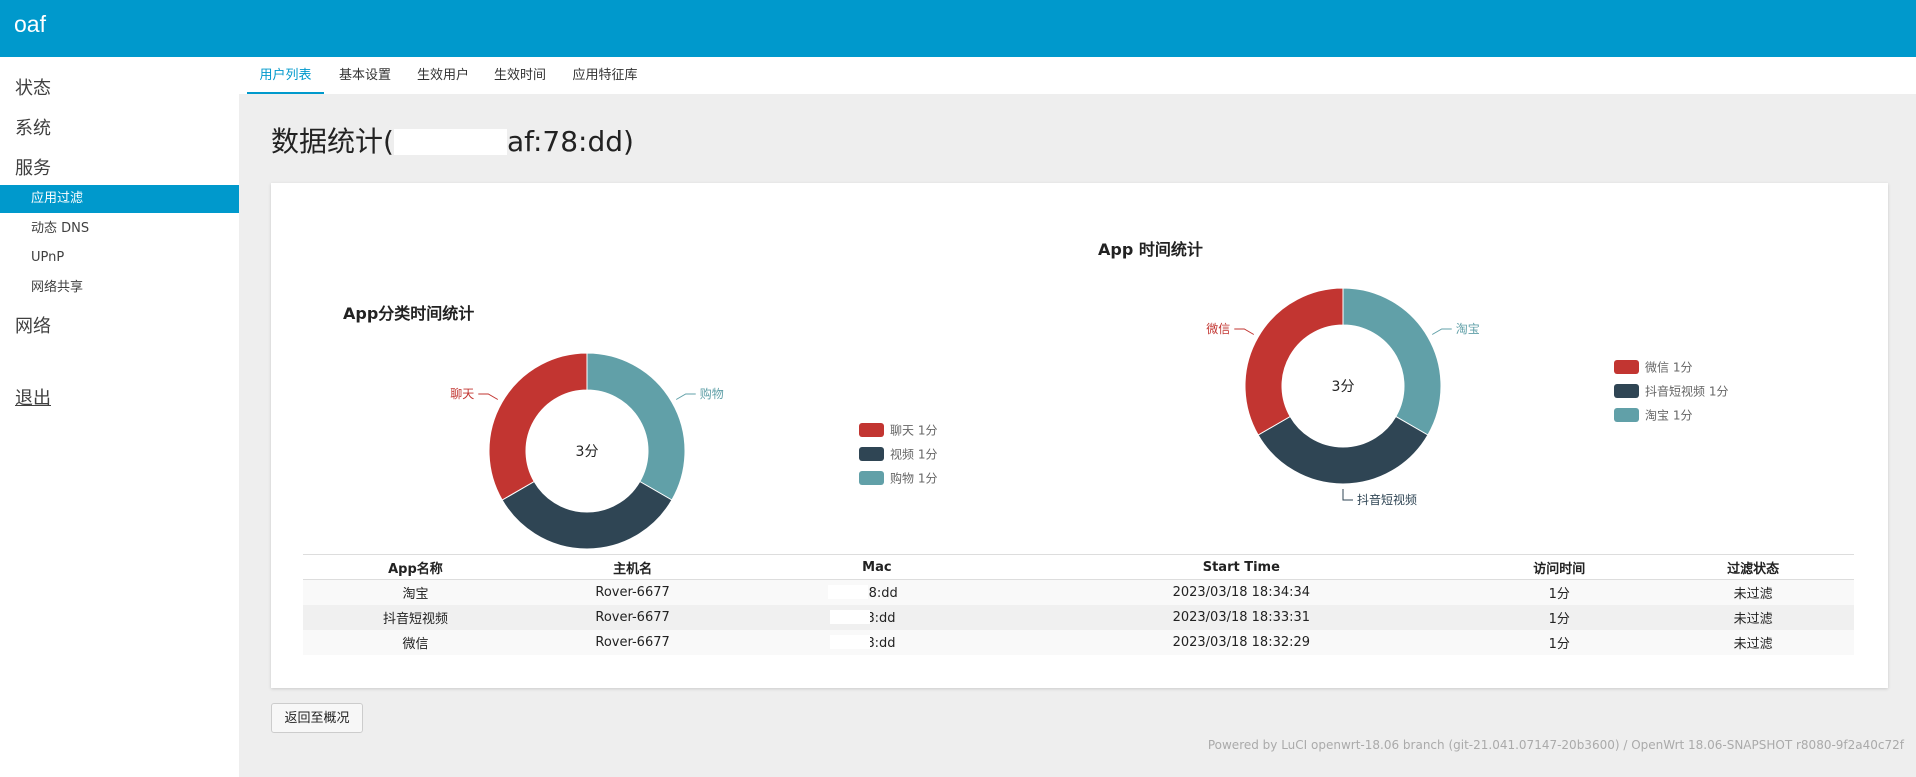  Describe the element at coordinates (1218, 329) in the screenshot. I see `pie-label: 微信` at that location.